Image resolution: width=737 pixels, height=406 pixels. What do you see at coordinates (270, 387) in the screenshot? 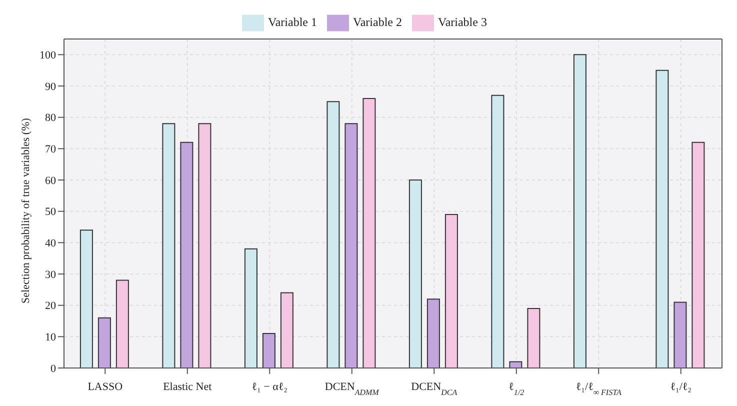
I see `x-tick-label: ℓ₁ − αℓ₂` at bounding box center [270, 387].